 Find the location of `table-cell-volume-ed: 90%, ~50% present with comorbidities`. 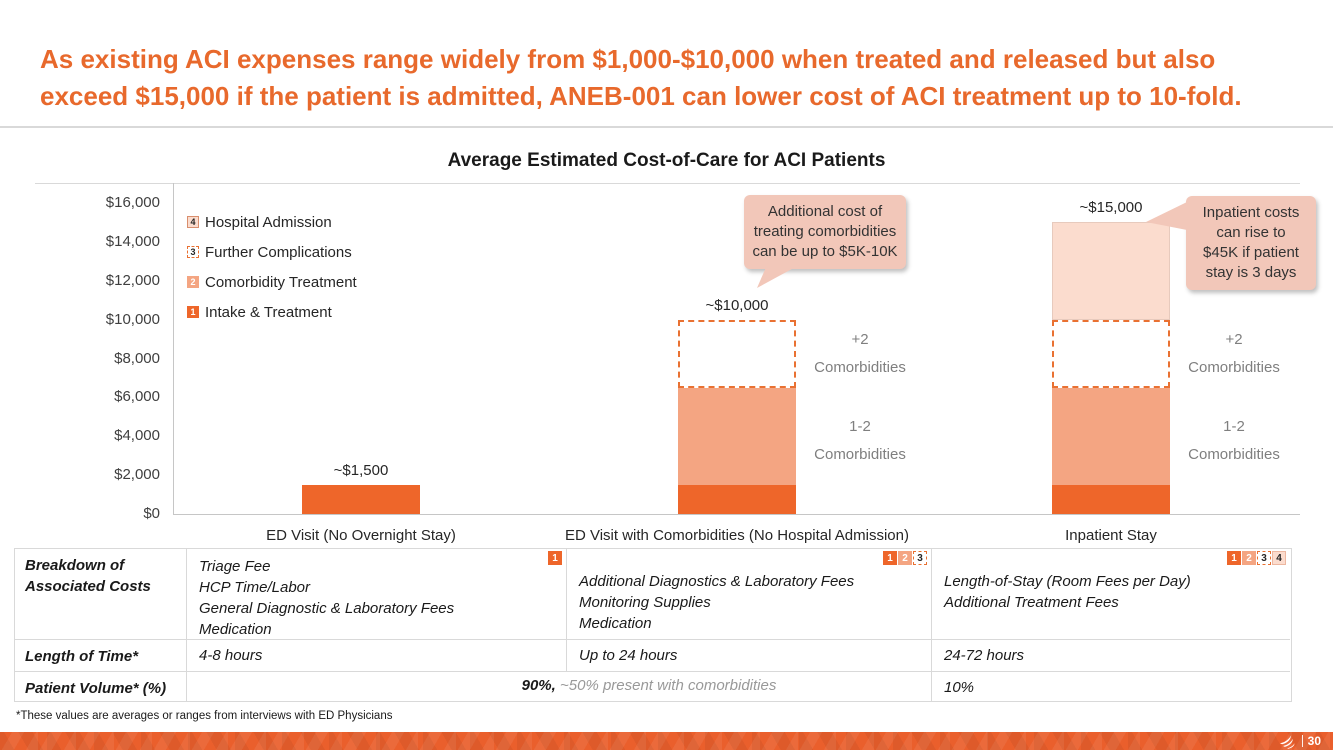

table-cell-volume-ed: 90%, ~50% present with comorbidities is located at coordinates (558, 686).